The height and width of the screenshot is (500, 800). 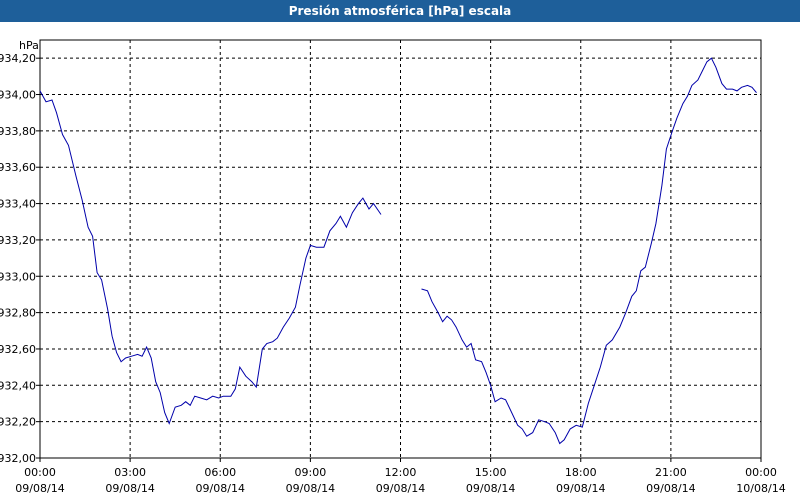 I want to click on x-tick-time-label: 06:00, so click(x=220, y=472).